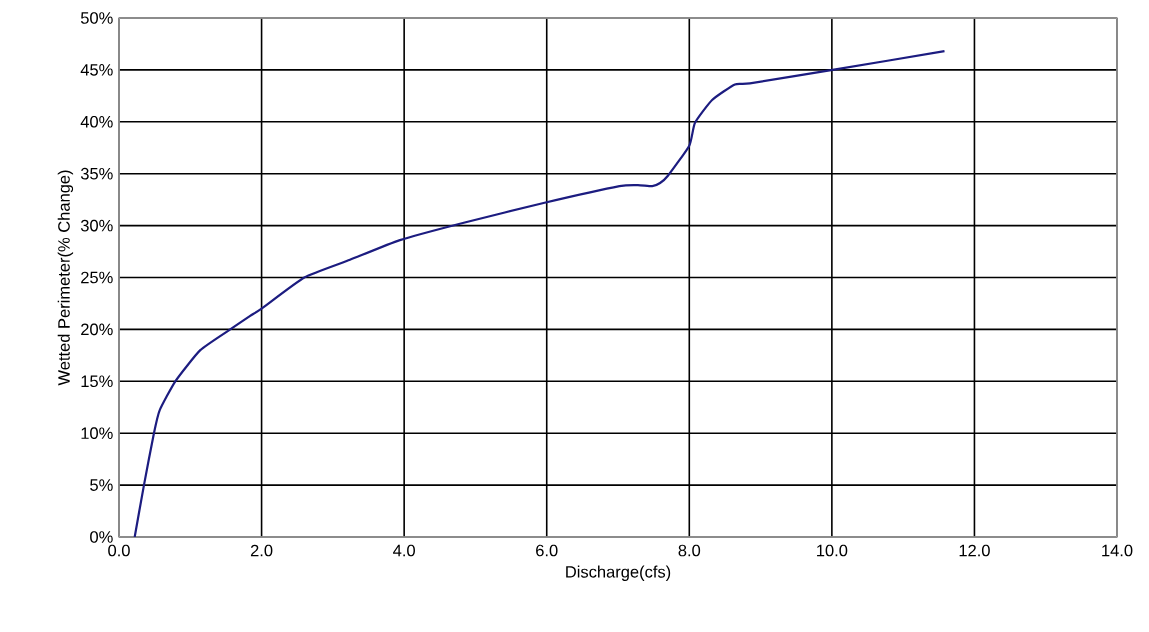  I want to click on y-tick-label: 25%, so click(97, 277).